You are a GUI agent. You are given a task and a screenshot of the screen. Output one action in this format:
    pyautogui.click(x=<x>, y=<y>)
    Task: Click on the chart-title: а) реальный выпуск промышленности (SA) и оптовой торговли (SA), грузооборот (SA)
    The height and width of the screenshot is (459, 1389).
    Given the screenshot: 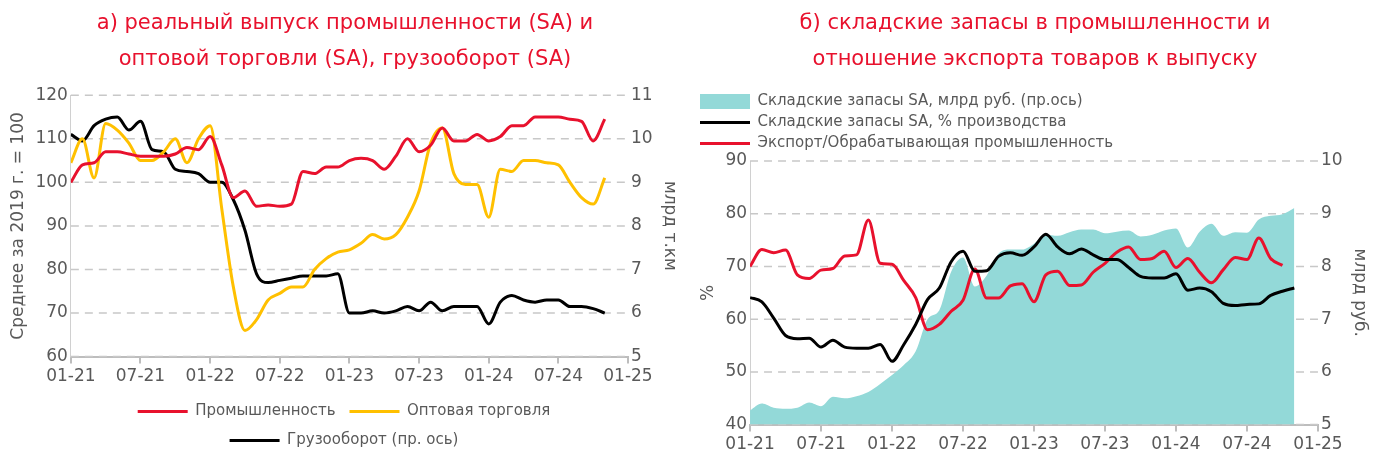 What is the action you would take?
    pyautogui.click(x=345, y=40)
    